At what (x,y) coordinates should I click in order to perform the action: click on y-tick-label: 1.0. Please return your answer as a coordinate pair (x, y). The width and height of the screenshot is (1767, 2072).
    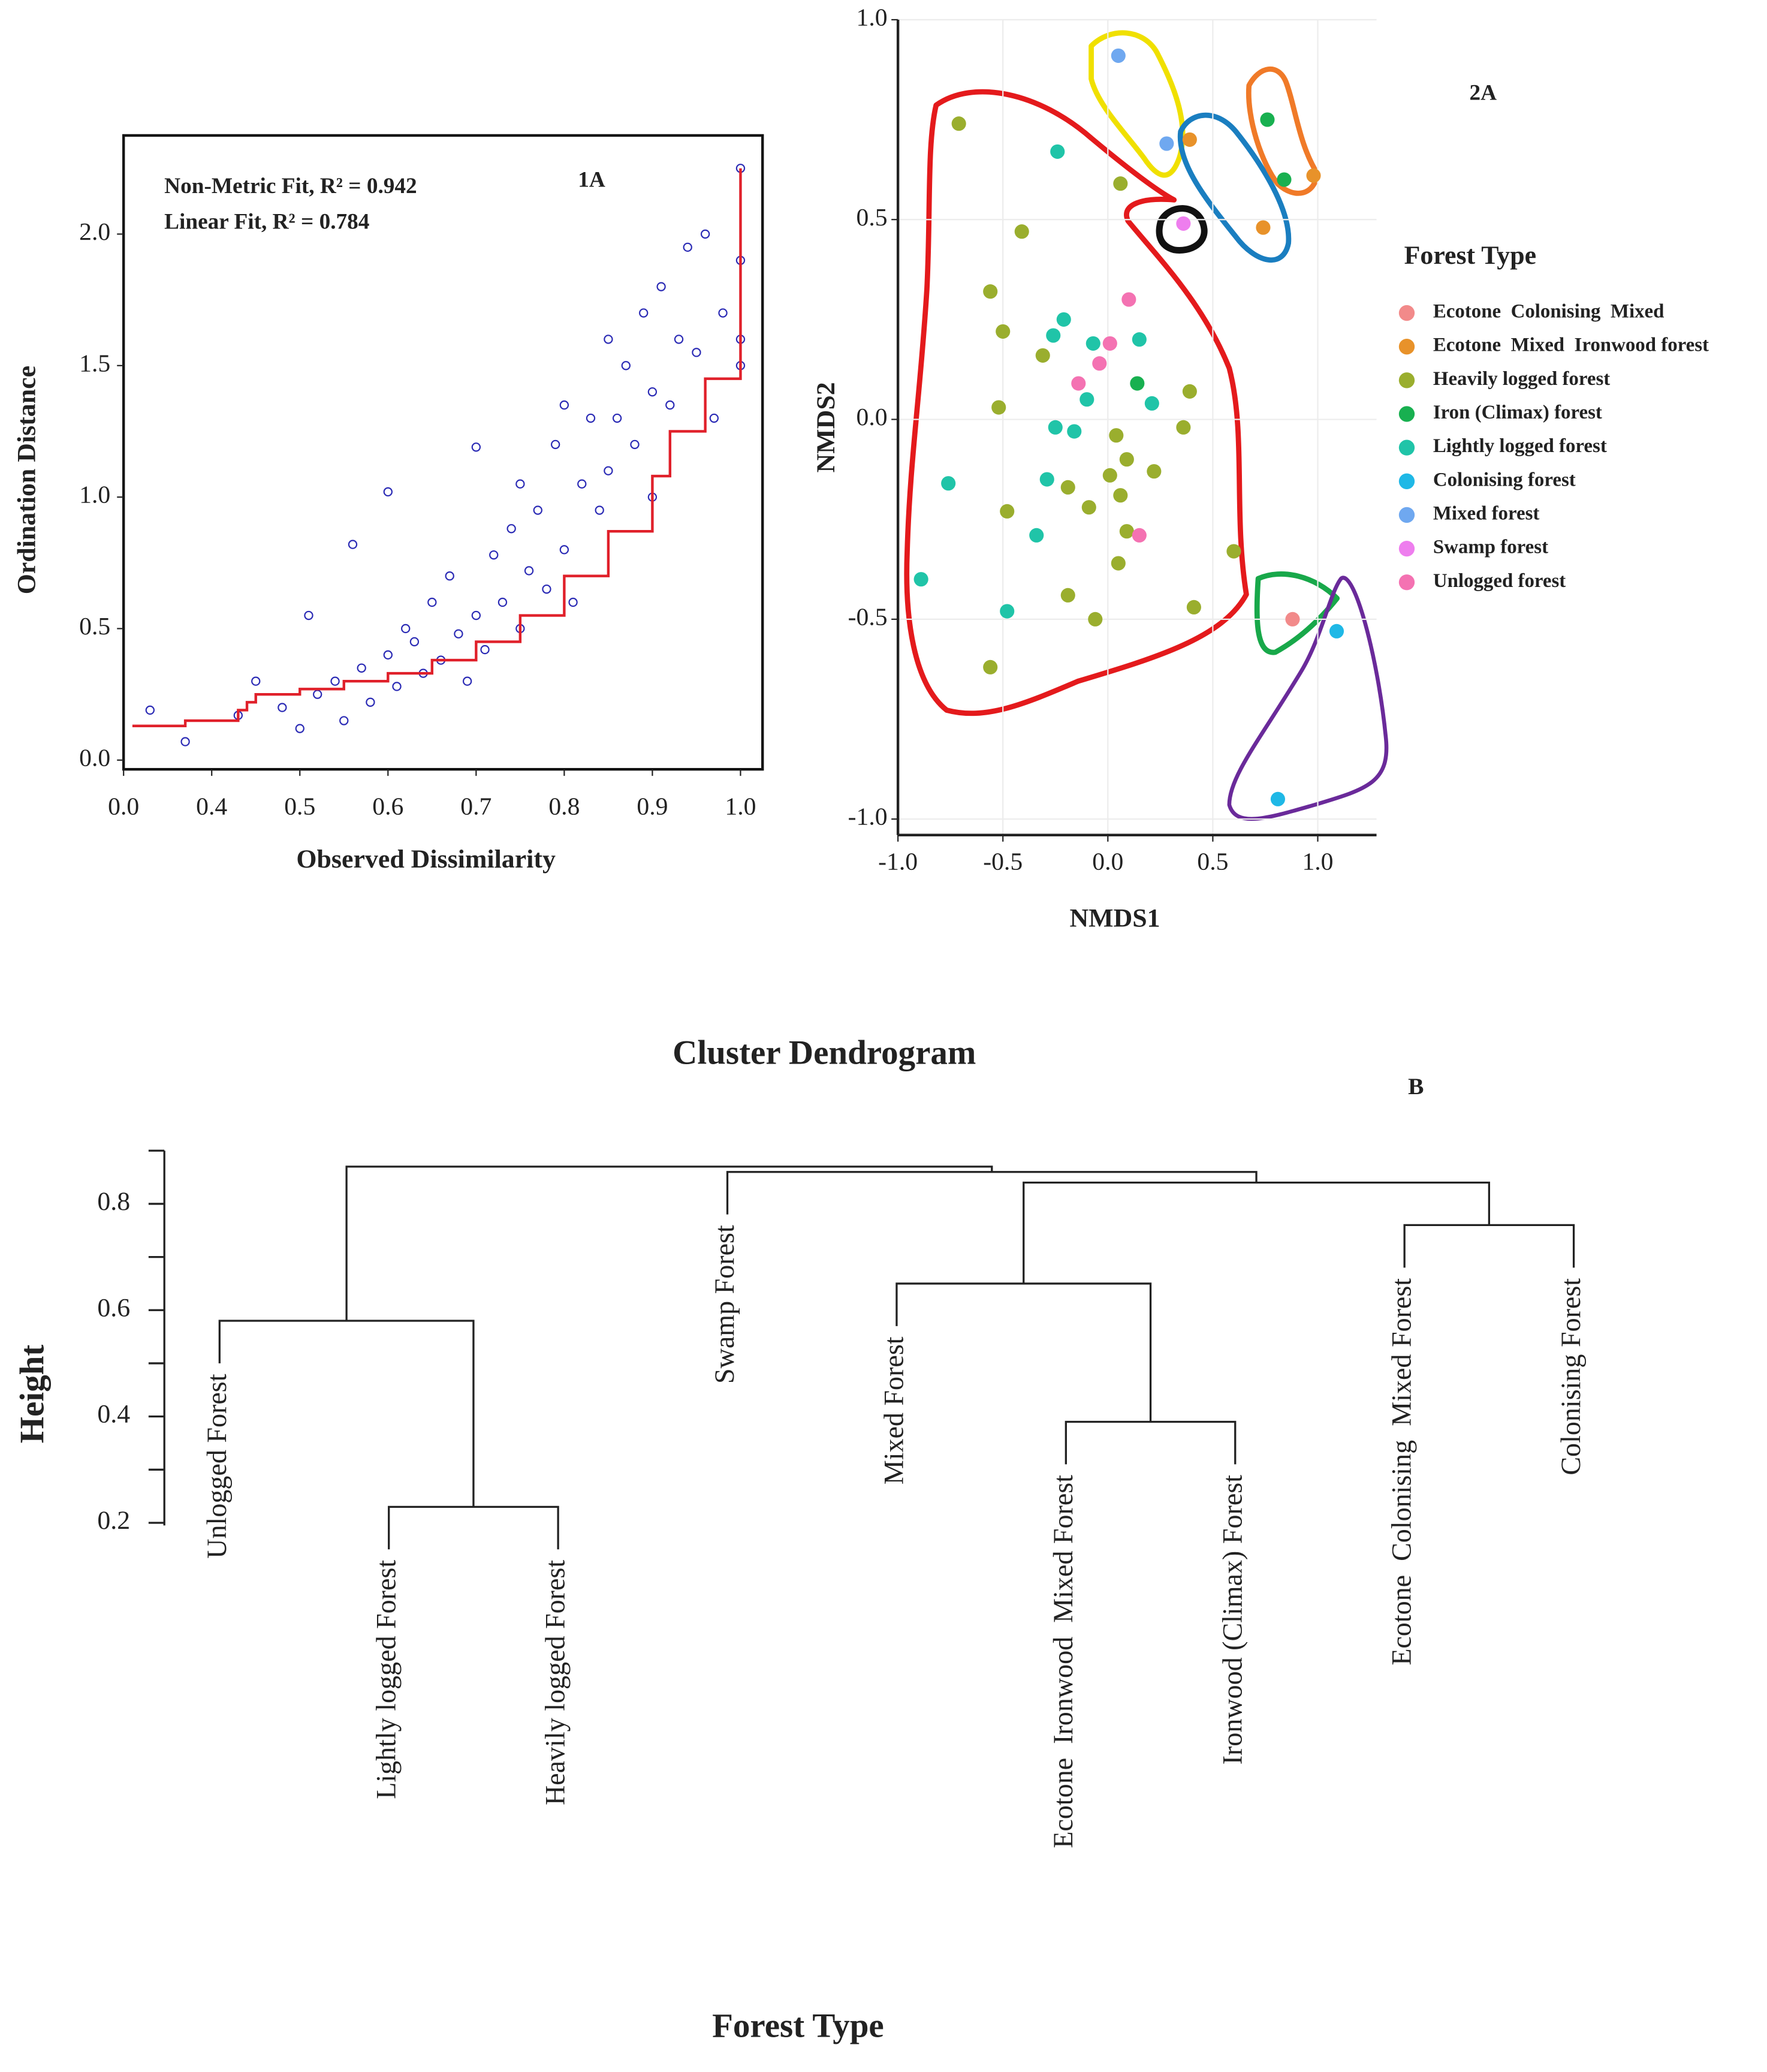
    Looking at the image, I should click on (873, 17).